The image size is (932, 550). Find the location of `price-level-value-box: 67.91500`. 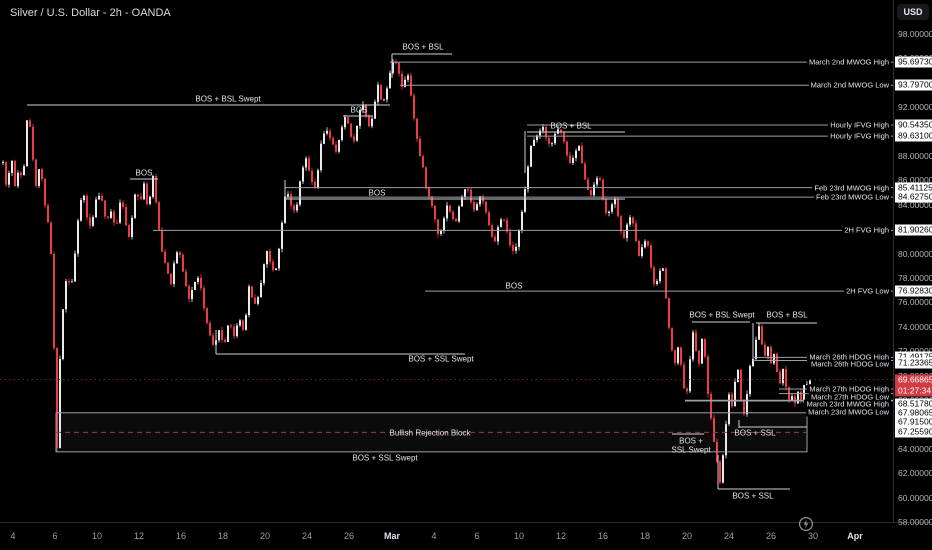

price-level-value-box: 67.91500 is located at coordinates (913, 422).